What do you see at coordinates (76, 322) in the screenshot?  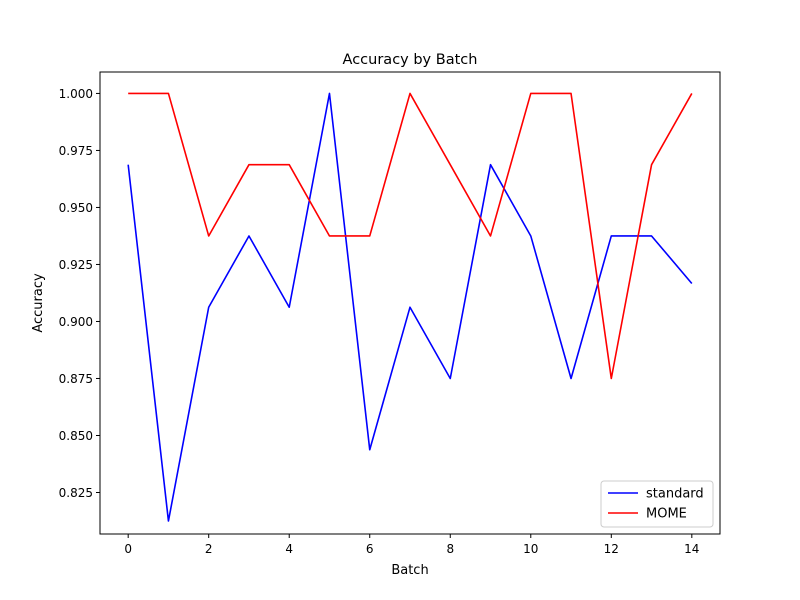 I see `y-tick-label: 0.900` at bounding box center [76, 322].